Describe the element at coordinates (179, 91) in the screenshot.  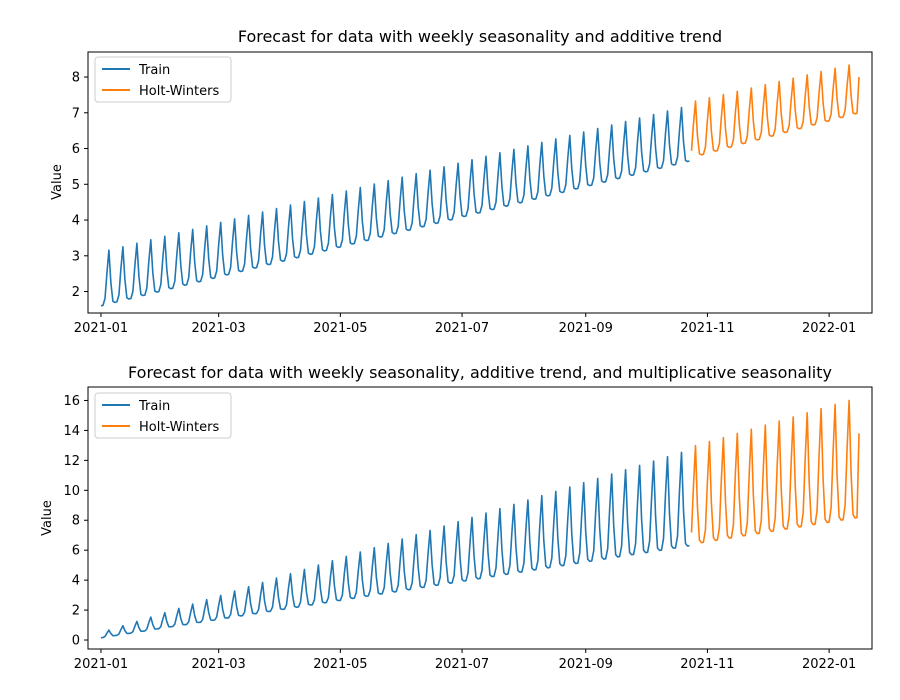
I see `chart-1-legend-holt-winters-label: Holt-Winters` at that location.